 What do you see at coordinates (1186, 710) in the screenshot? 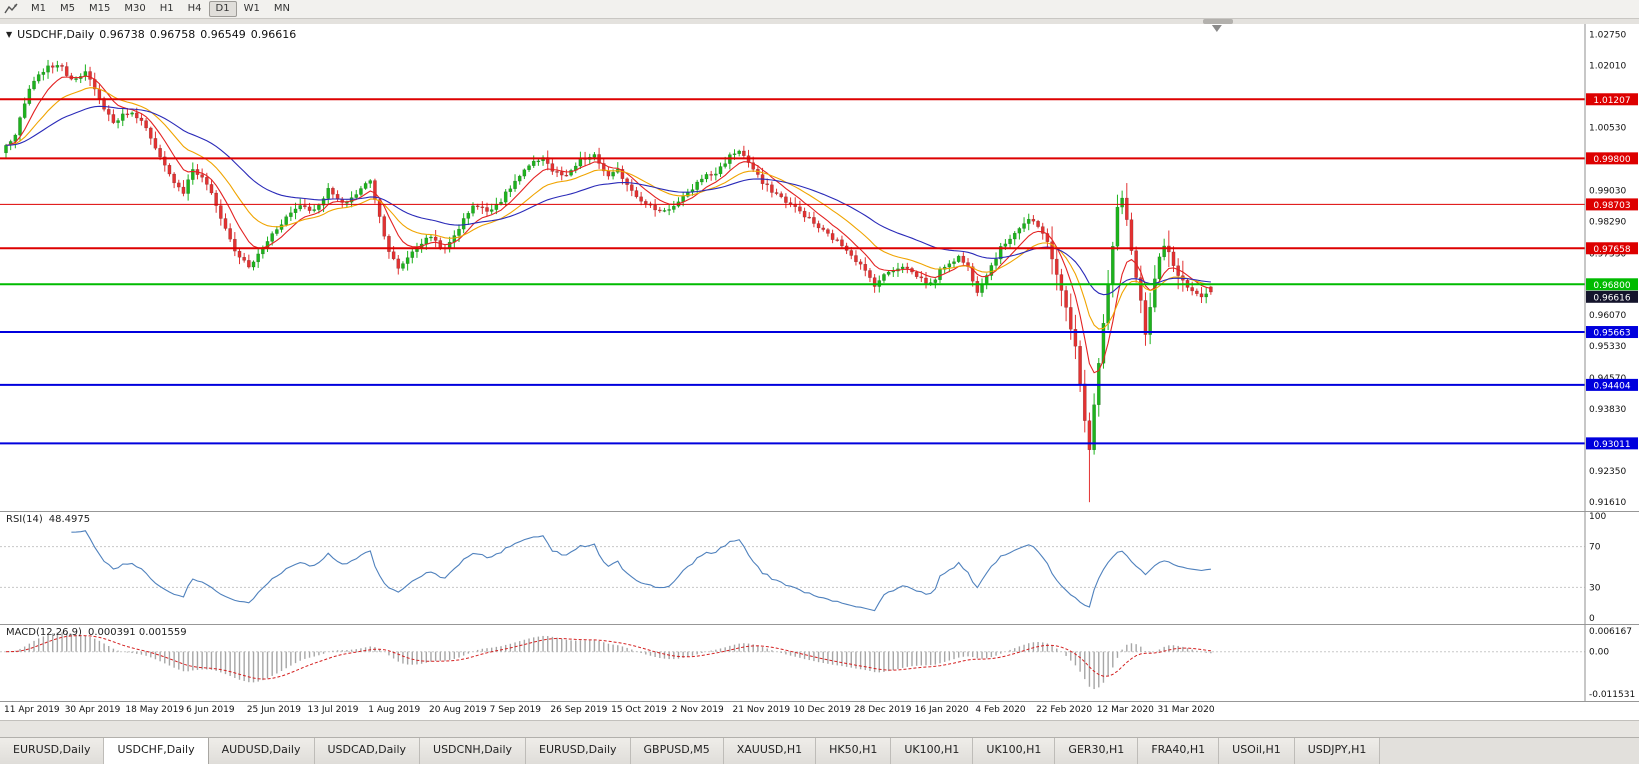
I see `date-label: 31 Mar 2020` at bounding box center [1186, 710].